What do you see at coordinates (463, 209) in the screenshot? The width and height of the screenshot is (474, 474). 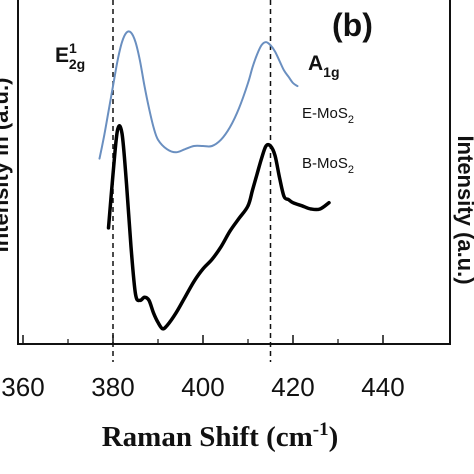 I see `y-axis-label-right: Intensity (a.u.)` at bounding box center [463, 209].